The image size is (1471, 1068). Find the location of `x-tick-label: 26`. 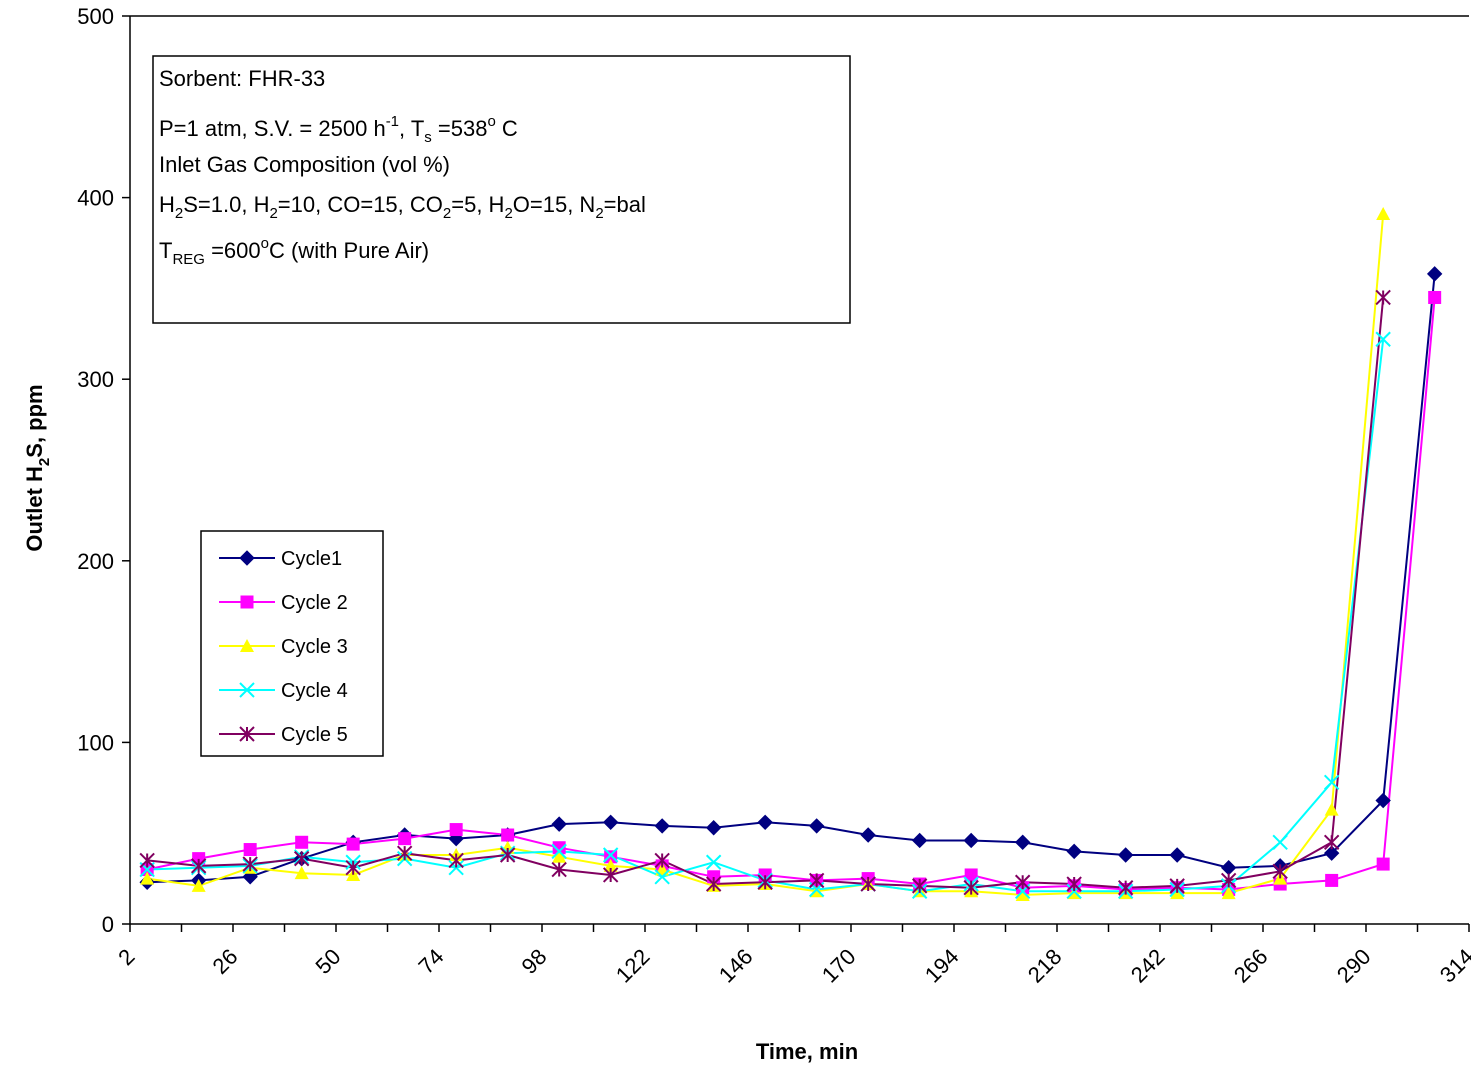

x-tick-label: 26 is located at coordinates (225, 961).